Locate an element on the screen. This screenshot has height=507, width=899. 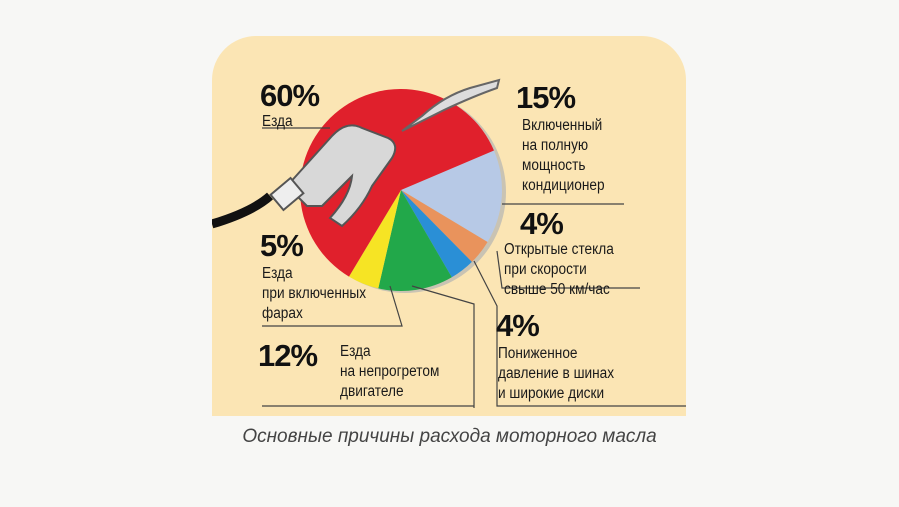
slice-label-driving: Езда is located at coordinates (277, 121).